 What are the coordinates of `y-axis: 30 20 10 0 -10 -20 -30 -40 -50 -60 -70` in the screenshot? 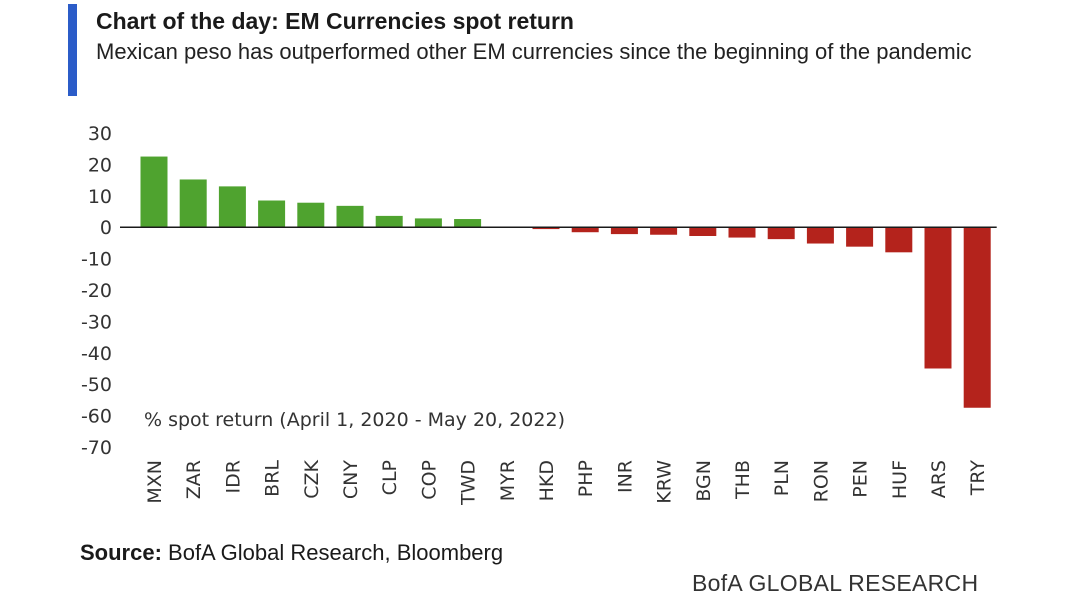 It's located at (96, 291).